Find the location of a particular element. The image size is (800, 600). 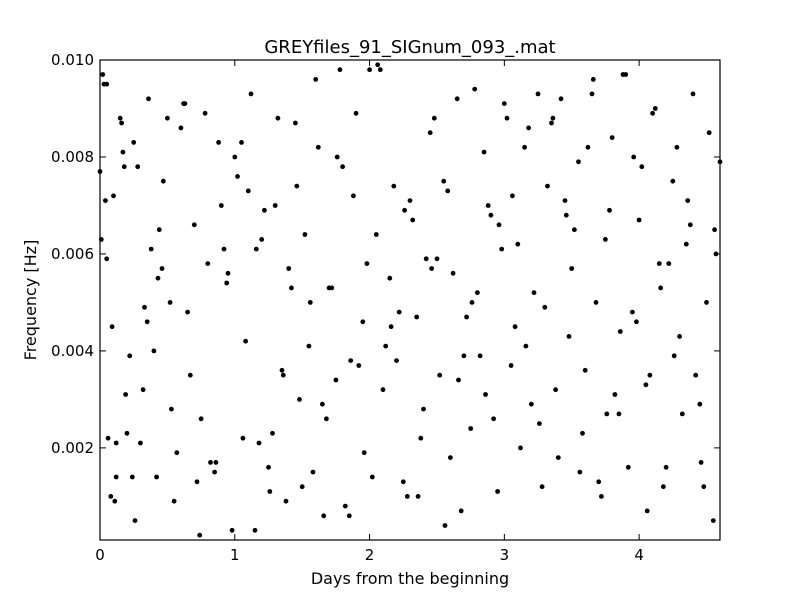

x-tick-label: 0 is located at coordinates (100, 555).